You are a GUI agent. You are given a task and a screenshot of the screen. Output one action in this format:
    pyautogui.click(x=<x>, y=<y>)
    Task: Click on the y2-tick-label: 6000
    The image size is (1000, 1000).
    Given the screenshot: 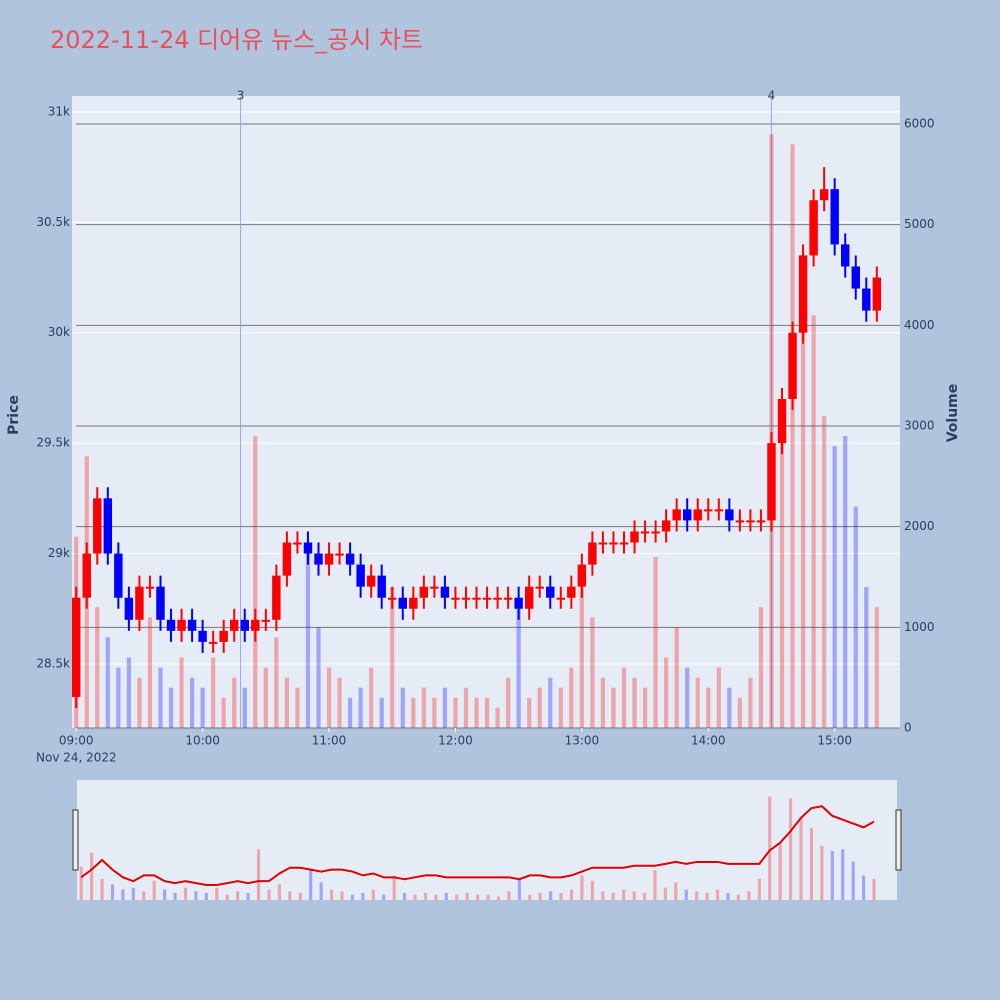 What is the action you would take?
    pyautogui.click(x=919, y=123)
    